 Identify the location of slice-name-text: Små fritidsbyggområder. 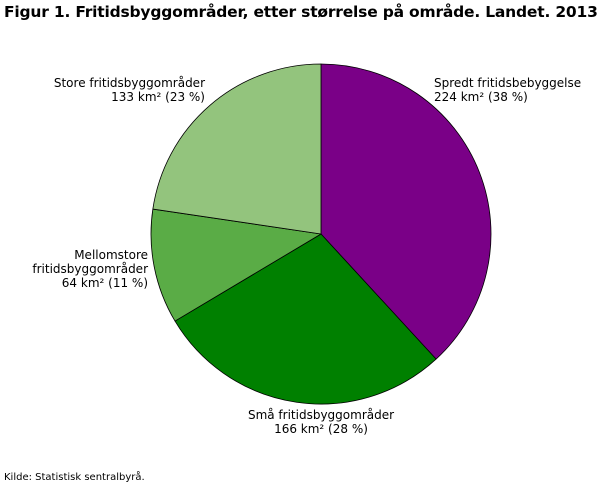
(321, 415).